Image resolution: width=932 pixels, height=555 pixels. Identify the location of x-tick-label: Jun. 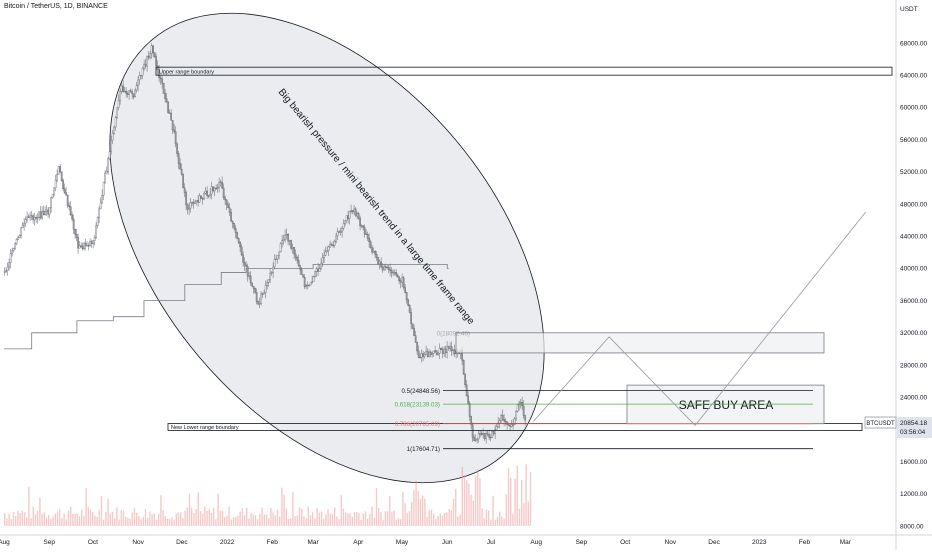
(447, 542).